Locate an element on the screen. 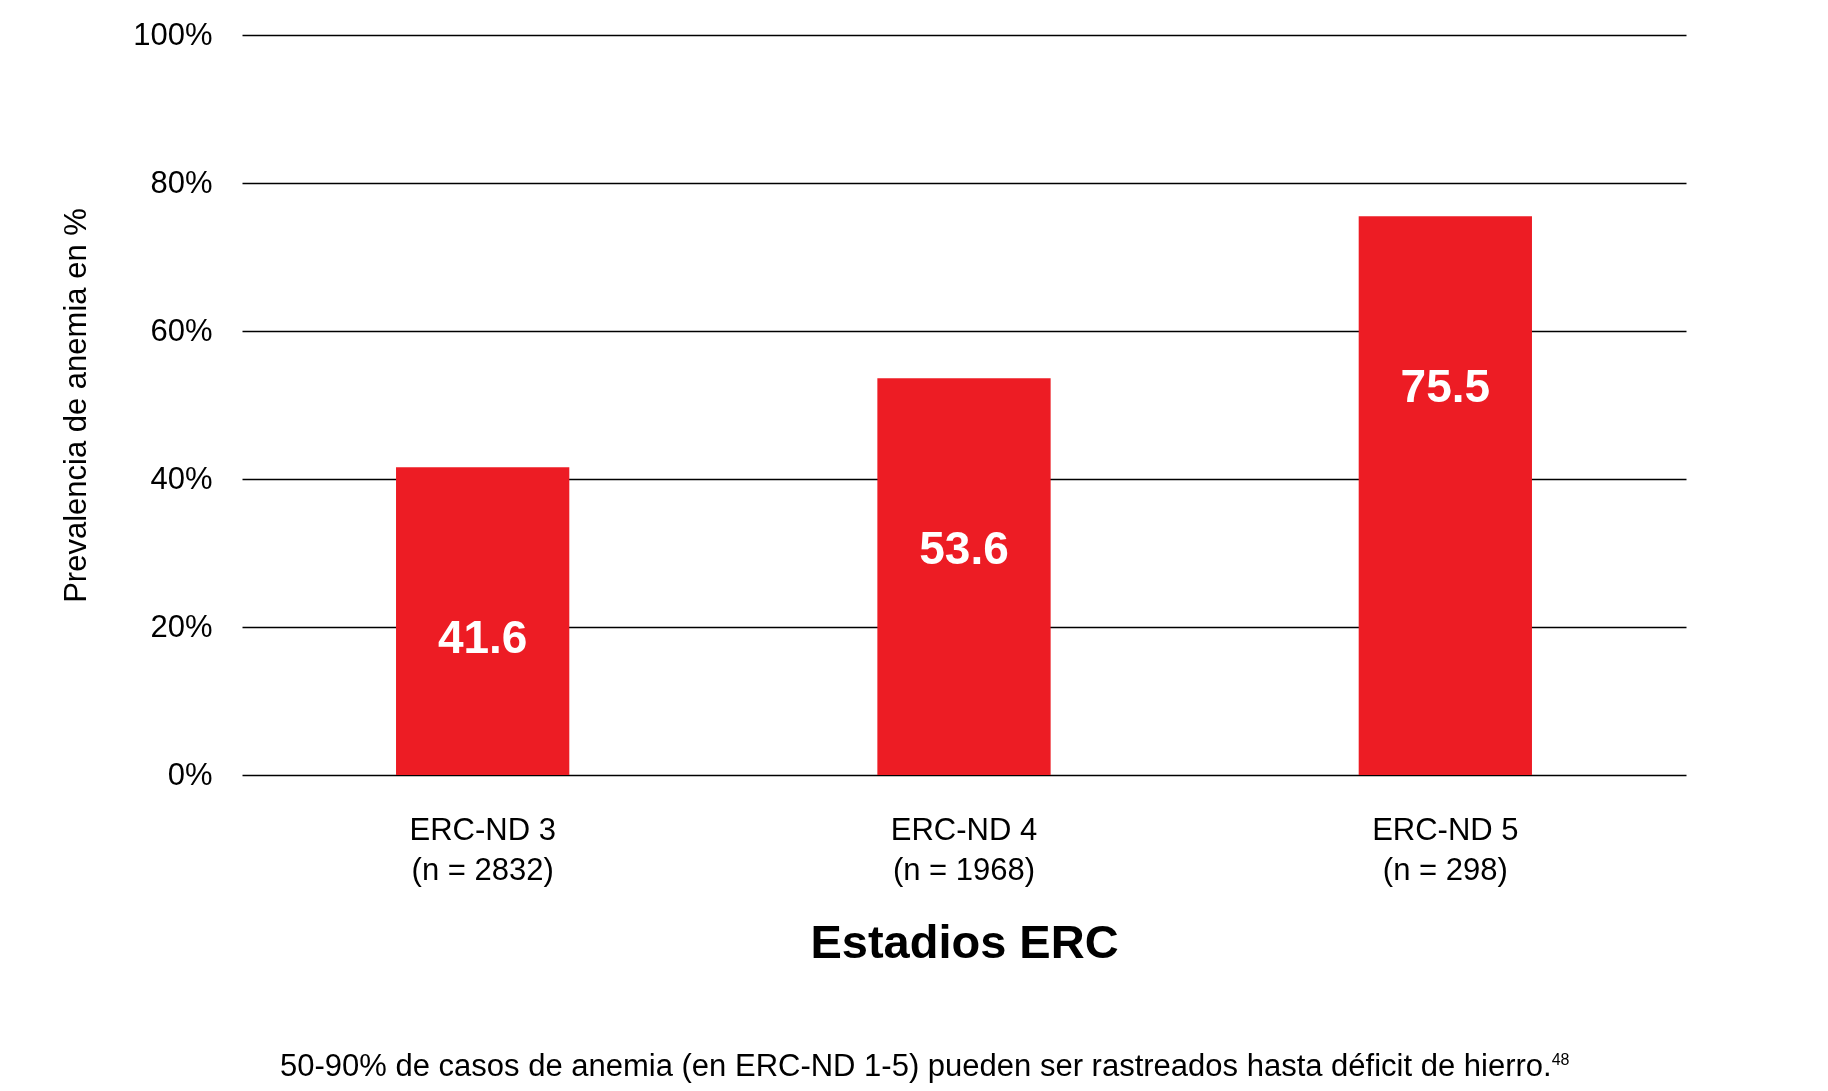  text: 50-90% de casos de anemia (en ERC-ND 1-5) pueden ser rastreados hasta déficit de hierro.$^{48}$ is located at coordinates (925, 1066).